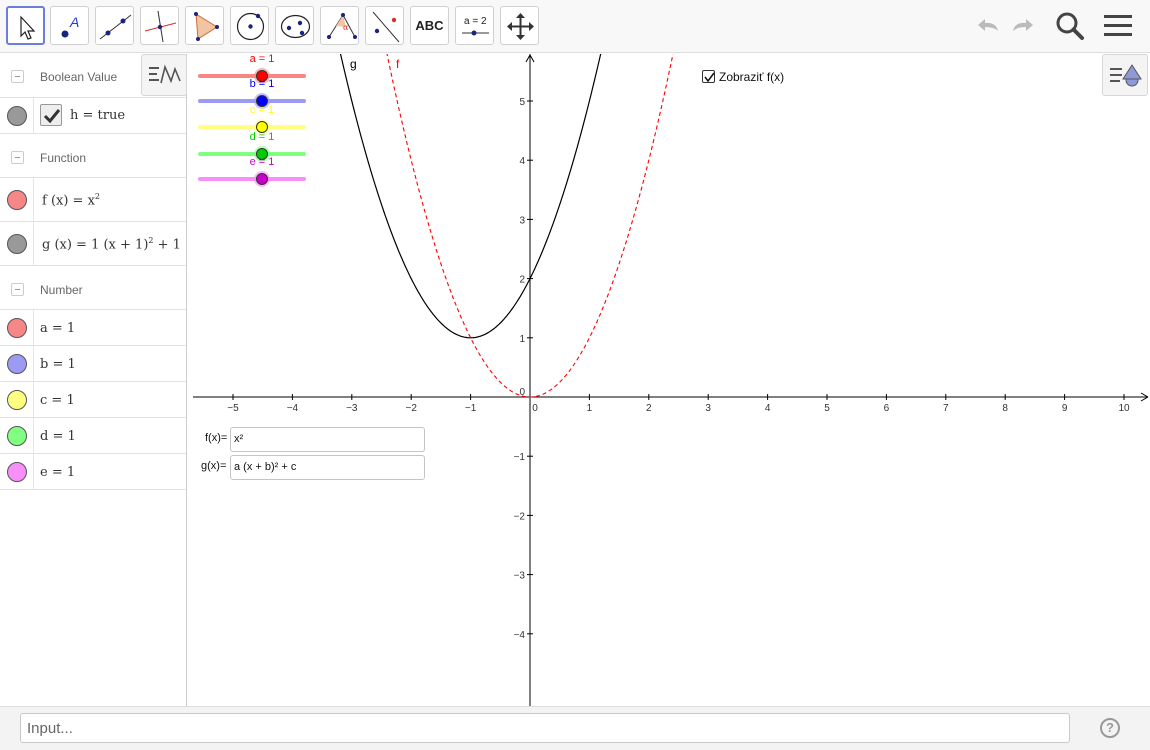 This screenshot has width=1150, height=750. Describe the element at coordinates (93, 364) in the screenshot. I see `algebra-item-number: b = 1` at that location.